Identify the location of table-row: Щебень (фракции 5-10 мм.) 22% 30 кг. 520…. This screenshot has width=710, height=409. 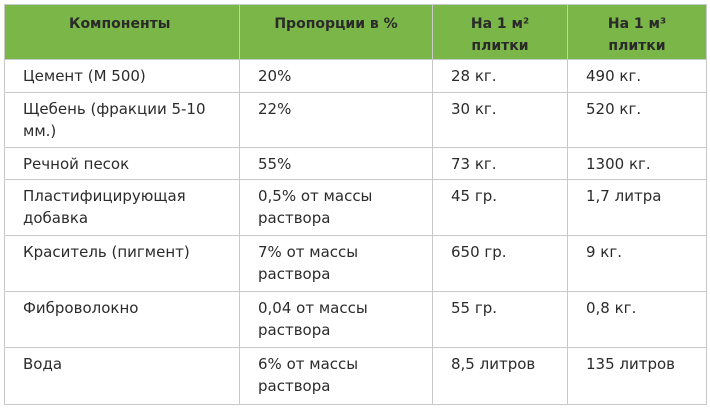
(355, 119).